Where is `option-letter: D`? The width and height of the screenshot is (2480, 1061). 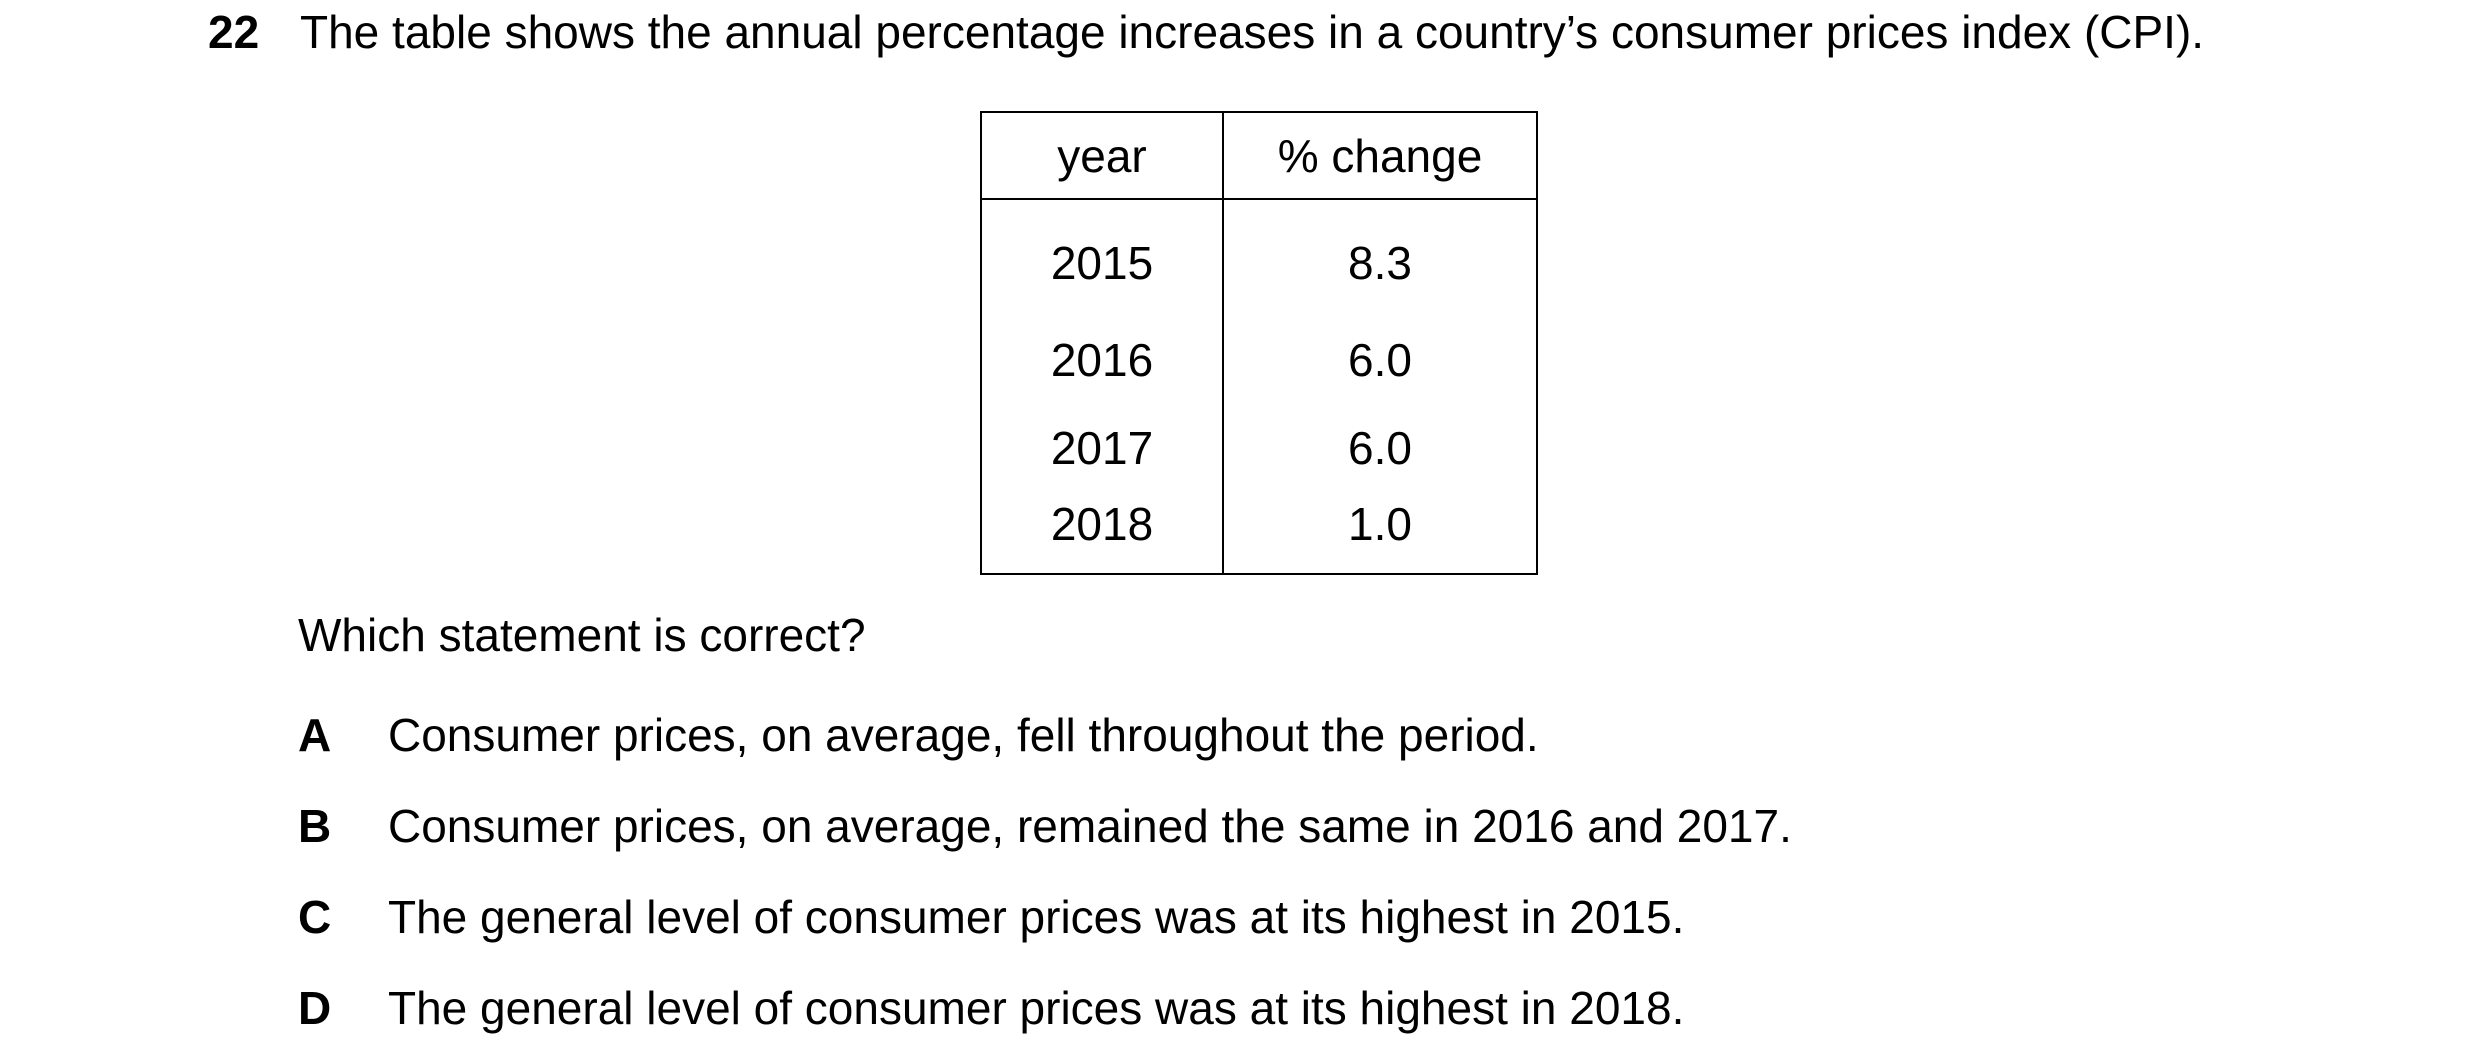
option-letter: D is located at coordinates (315, 1008).